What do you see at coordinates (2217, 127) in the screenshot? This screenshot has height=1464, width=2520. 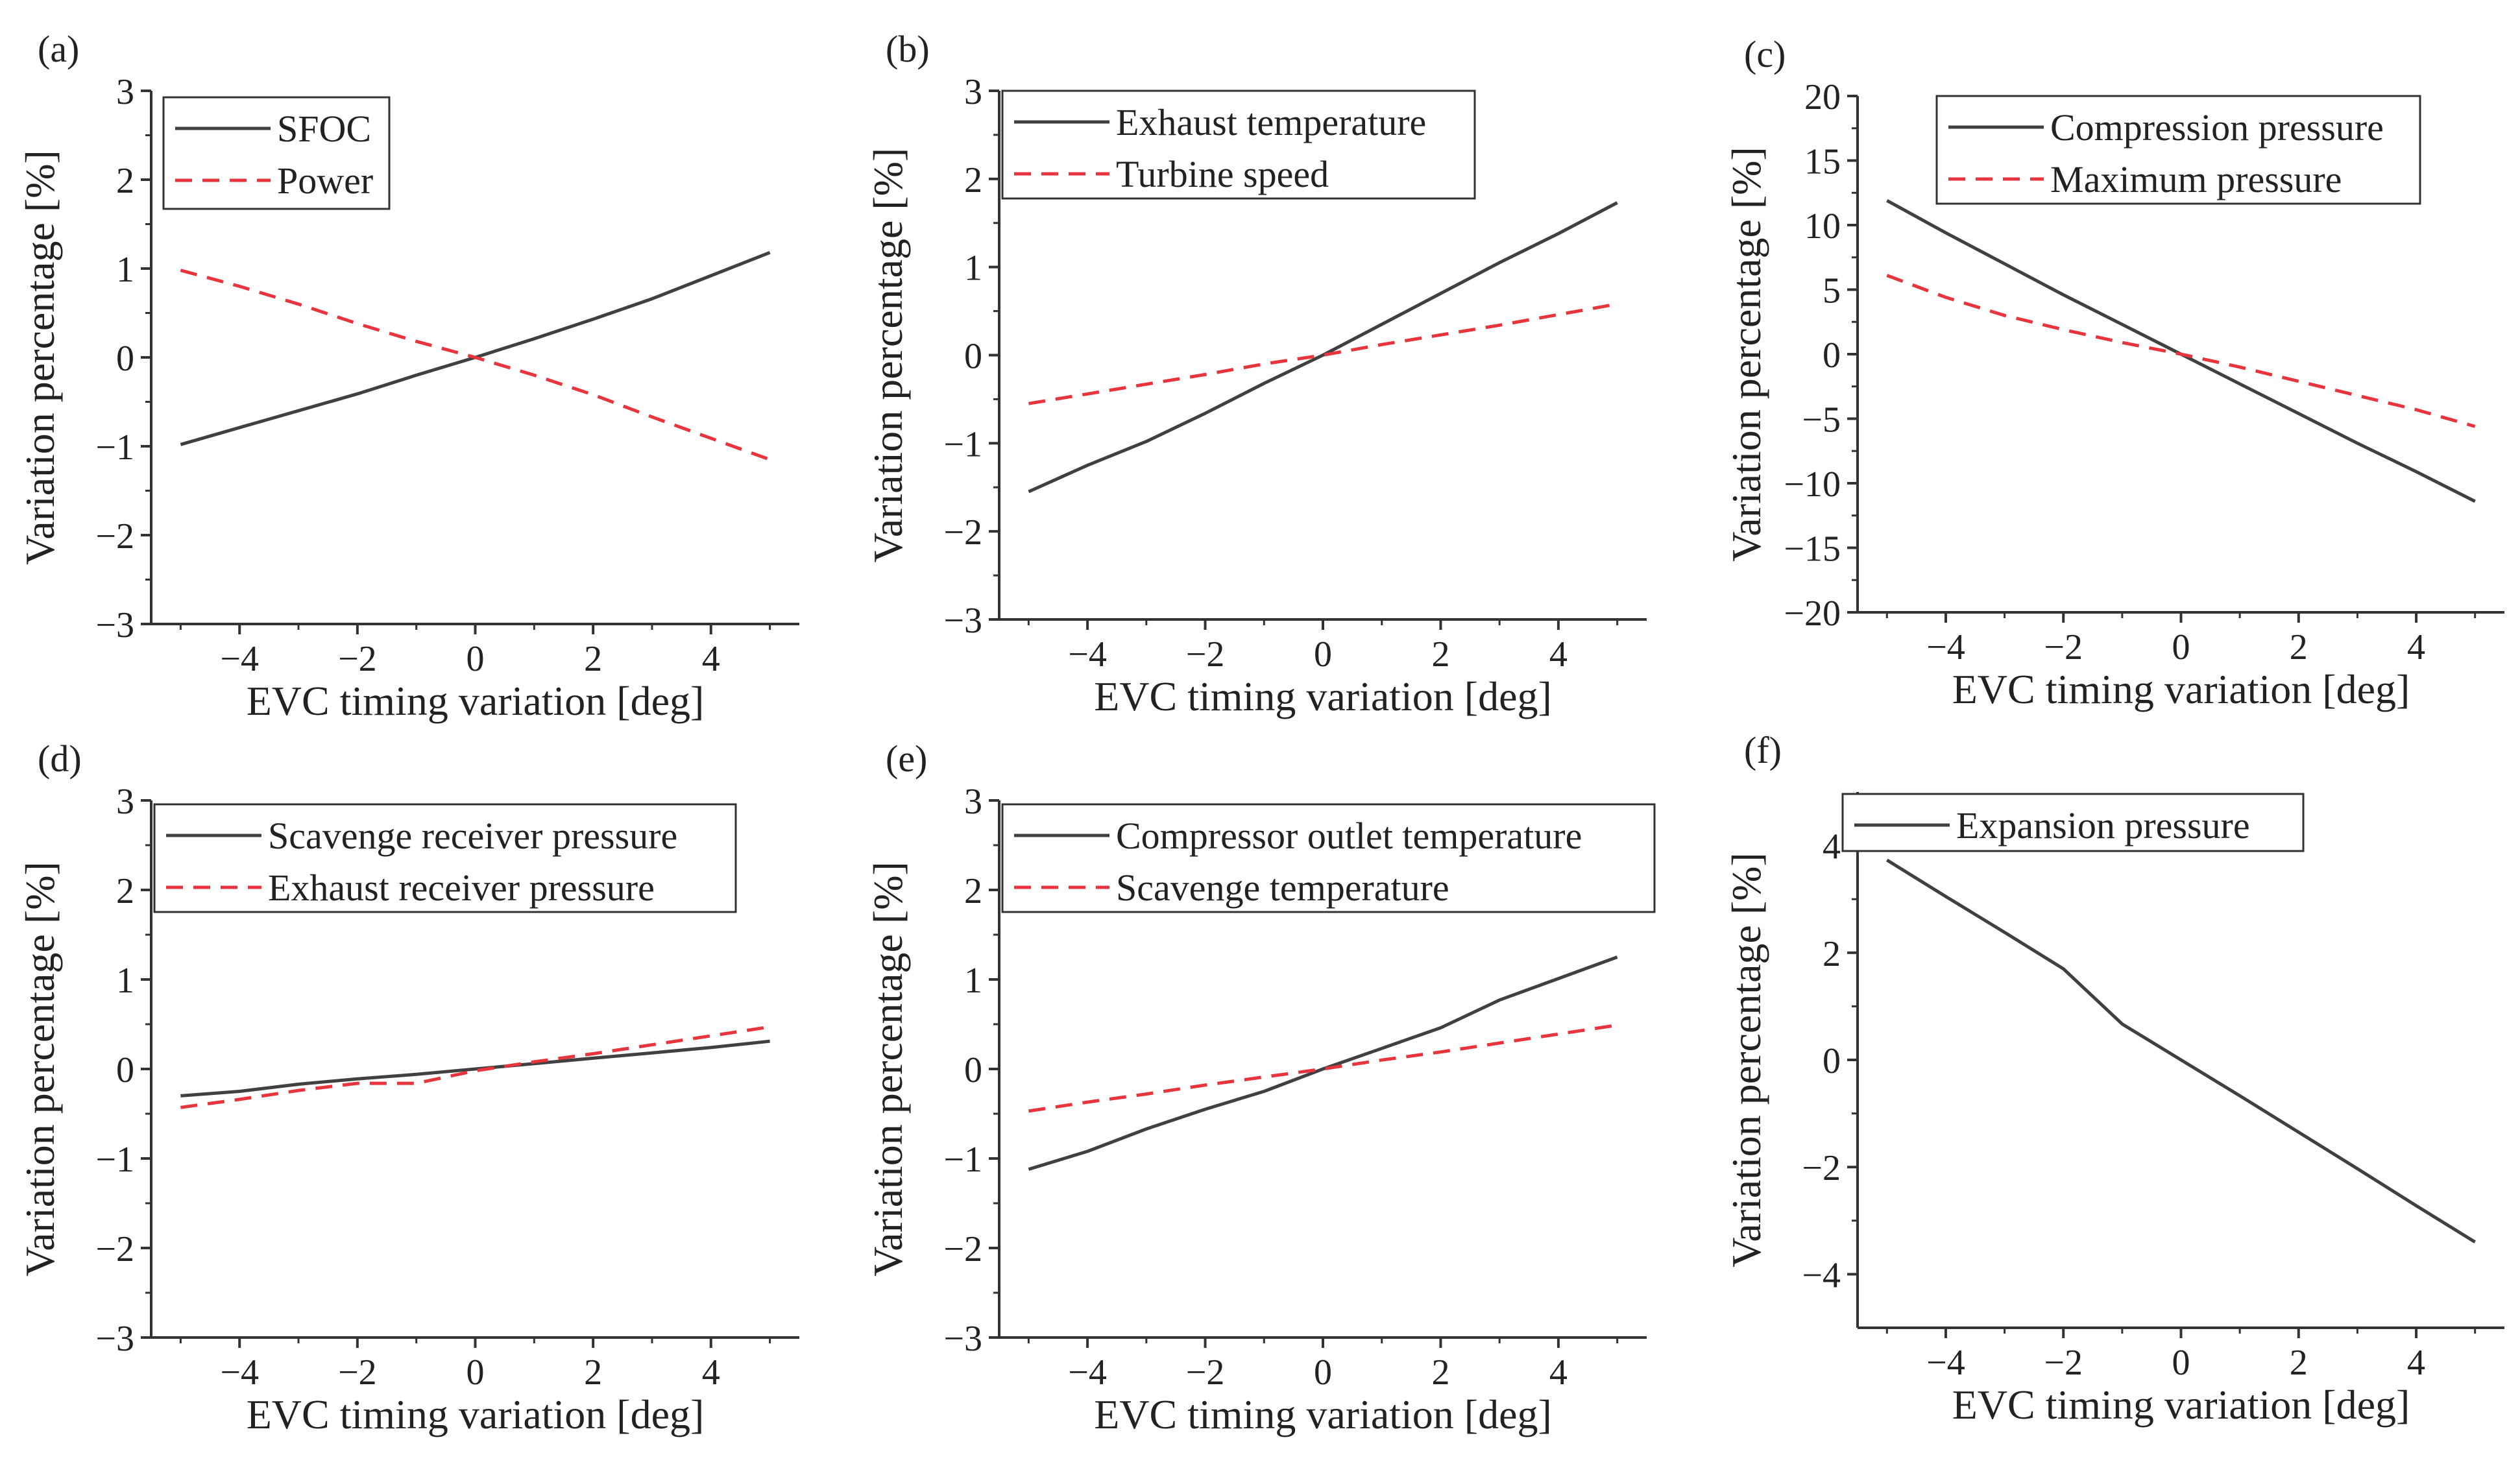 I see `legend-entry: Compression pressure` at bounding box center [2217, 127].